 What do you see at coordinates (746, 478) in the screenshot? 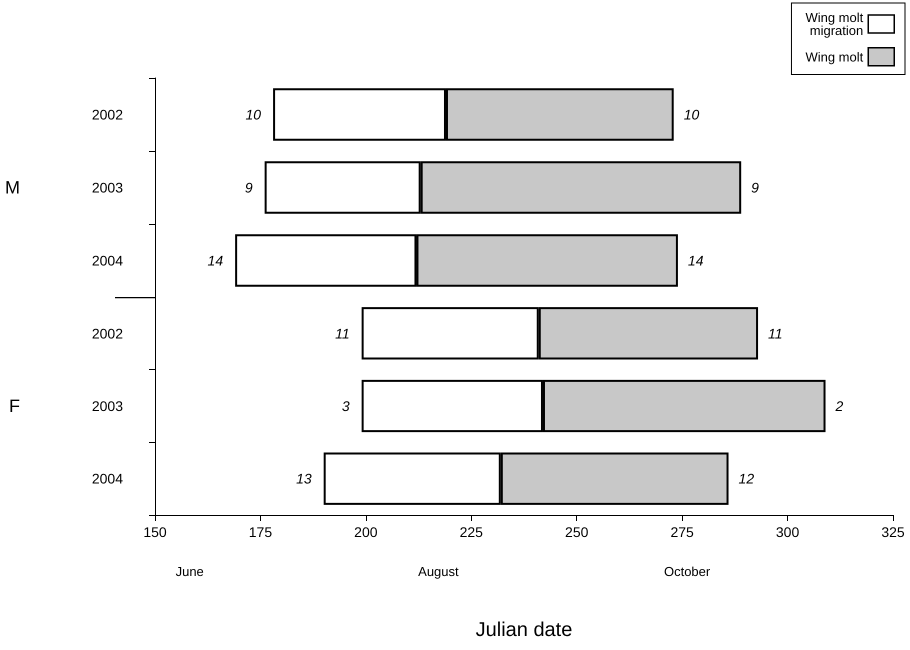
I see `annotation: 12` at bounding box center [746, 478].